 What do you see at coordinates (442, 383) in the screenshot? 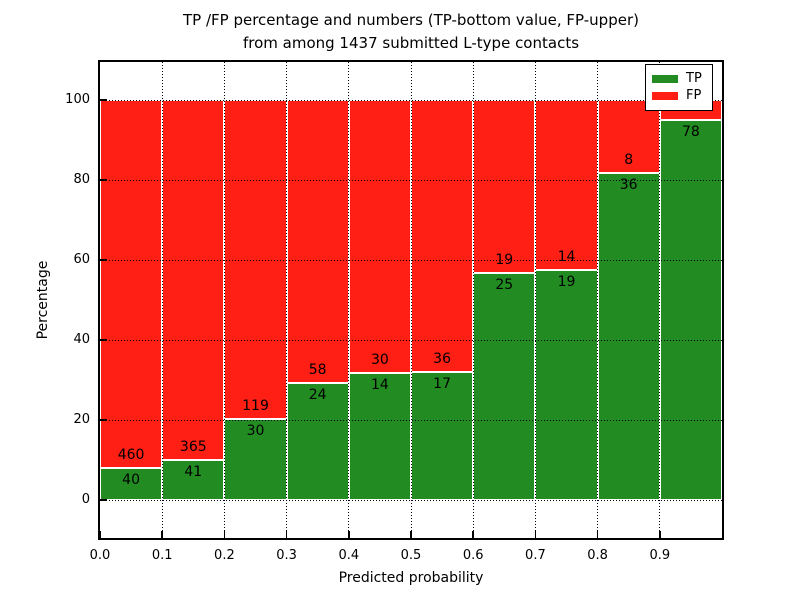
I see `bar-label-tp: 17` at bounding box center [442, 383].